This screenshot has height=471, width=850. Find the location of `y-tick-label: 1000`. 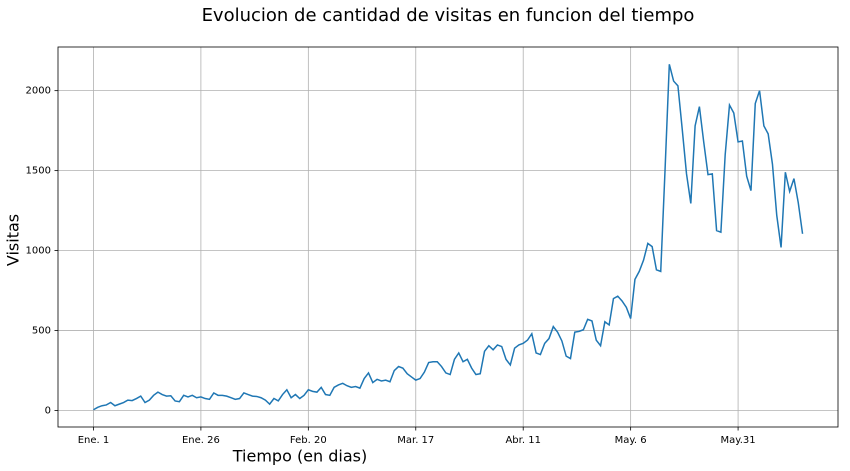

y-tick-label: 1000 is located at coordinates (38, 251).